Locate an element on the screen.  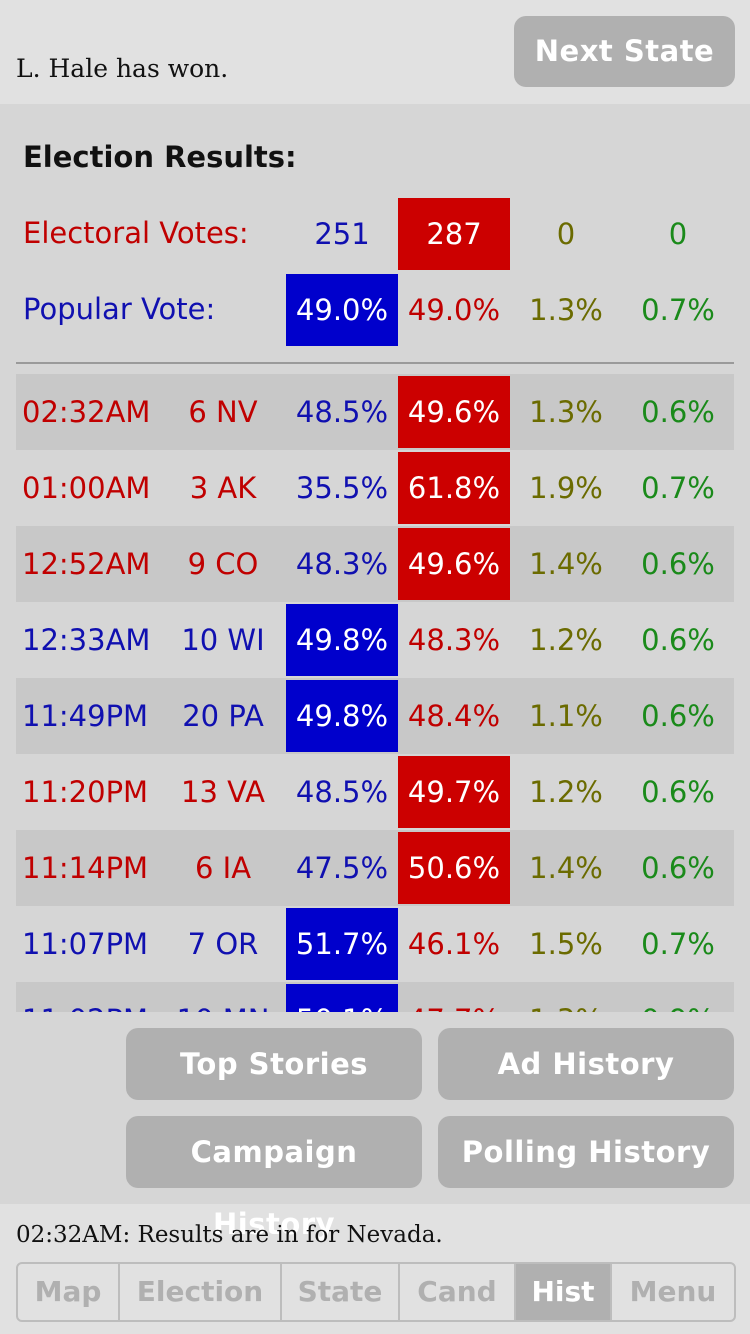
table-row: 11:02PM 10 MN 50.1% 47.7% 1.3% 0.9% is located at coordinates (375, 997).